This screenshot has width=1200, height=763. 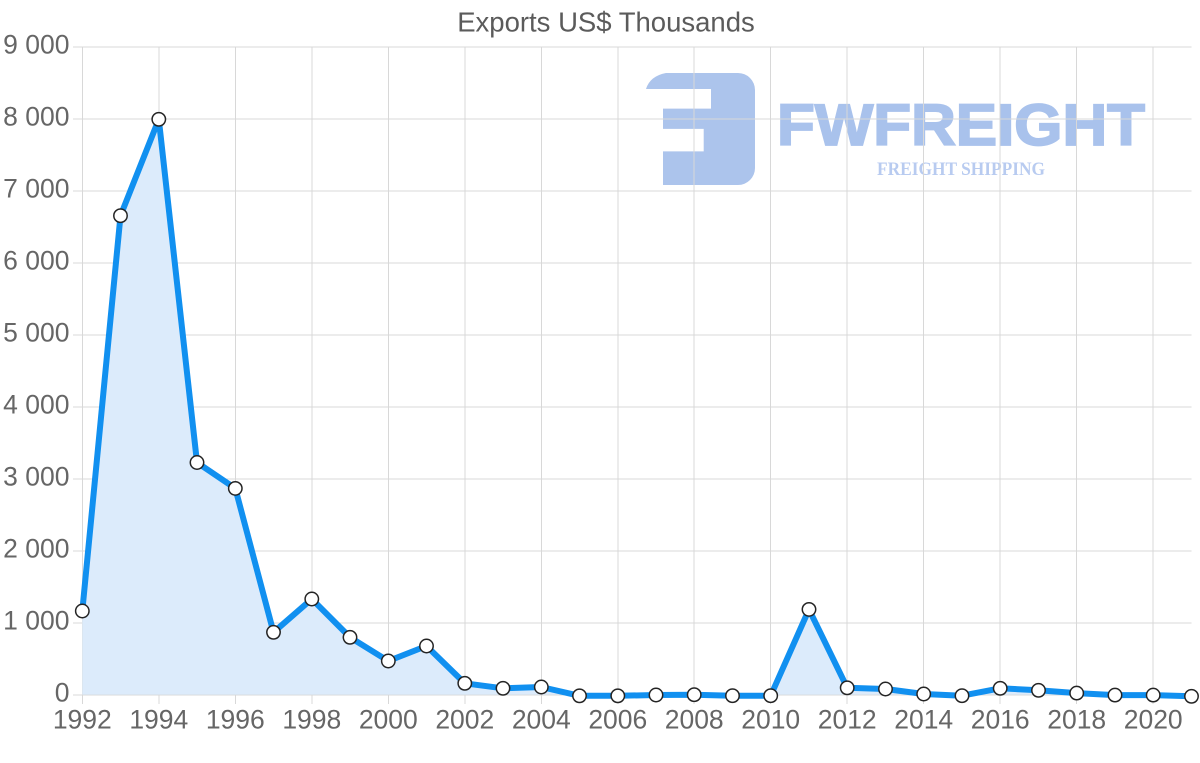 What do you see at coordinates (770, 720) in the screenshot?
I see `svg-text: 2010` at bounding box center [770, 720].